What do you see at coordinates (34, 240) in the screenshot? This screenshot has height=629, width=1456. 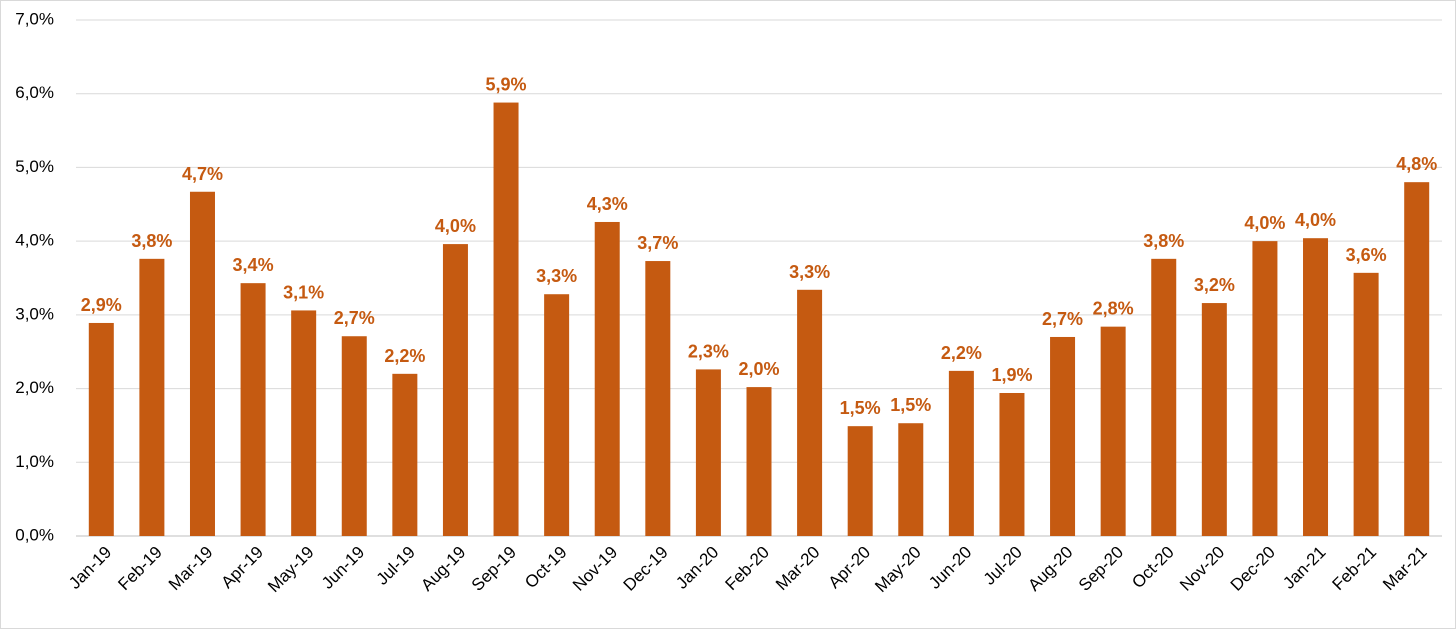 I see `y-tick-label: 4,0%` at bounding box center [34, 240].